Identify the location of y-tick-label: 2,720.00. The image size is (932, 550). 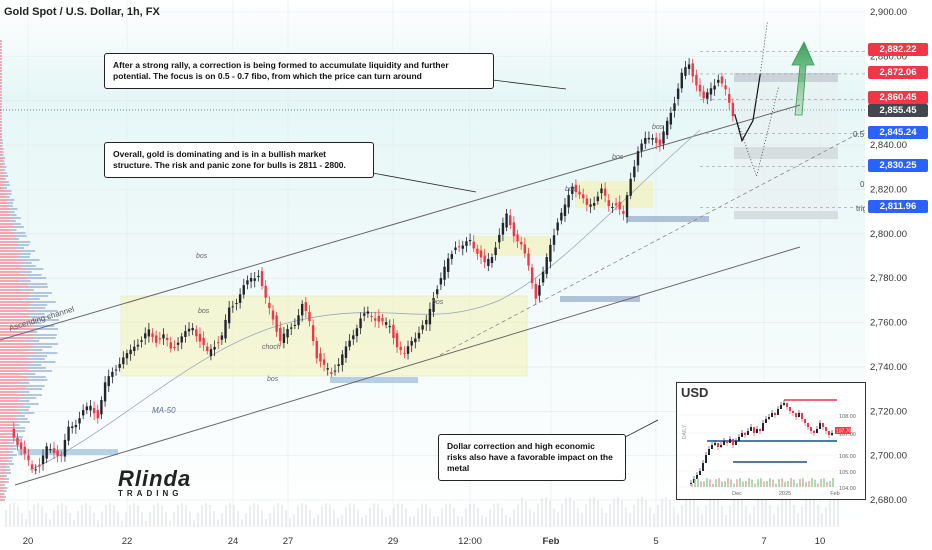
(888, 411).